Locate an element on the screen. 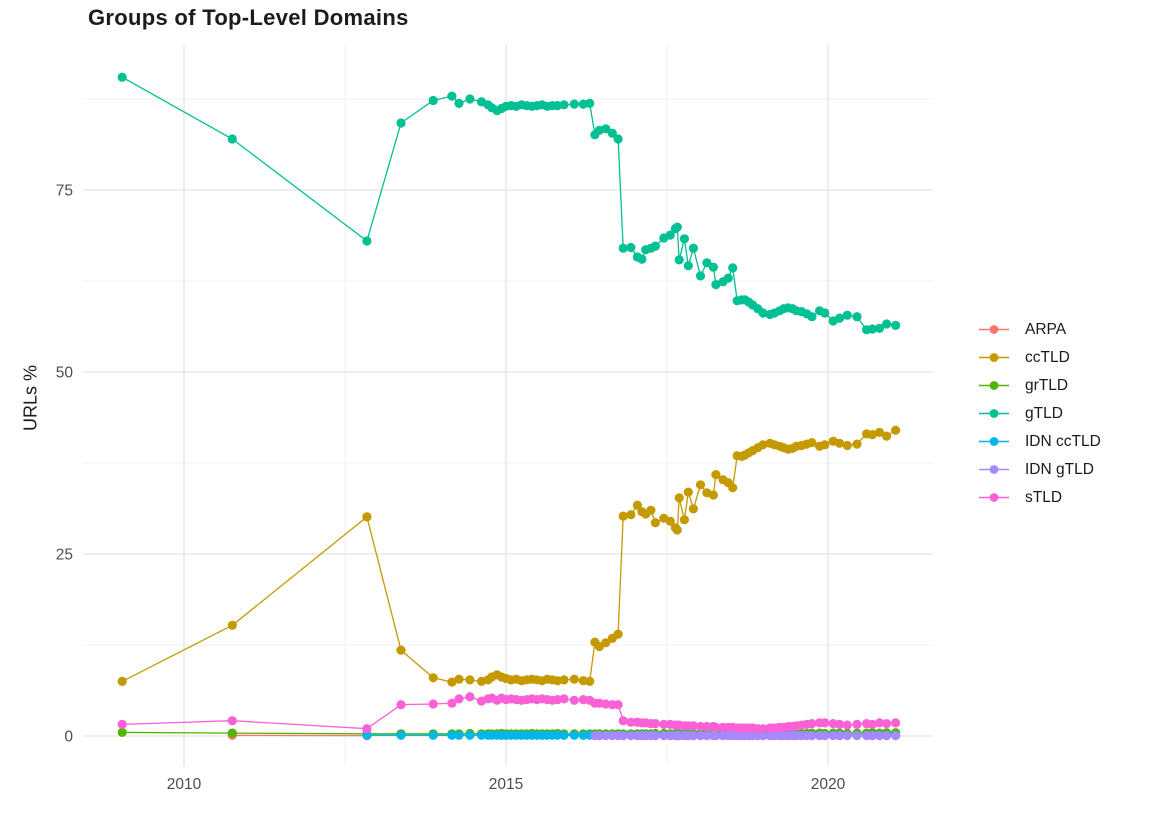  legend-label: grTLD is located at coordinates (1047, 385).